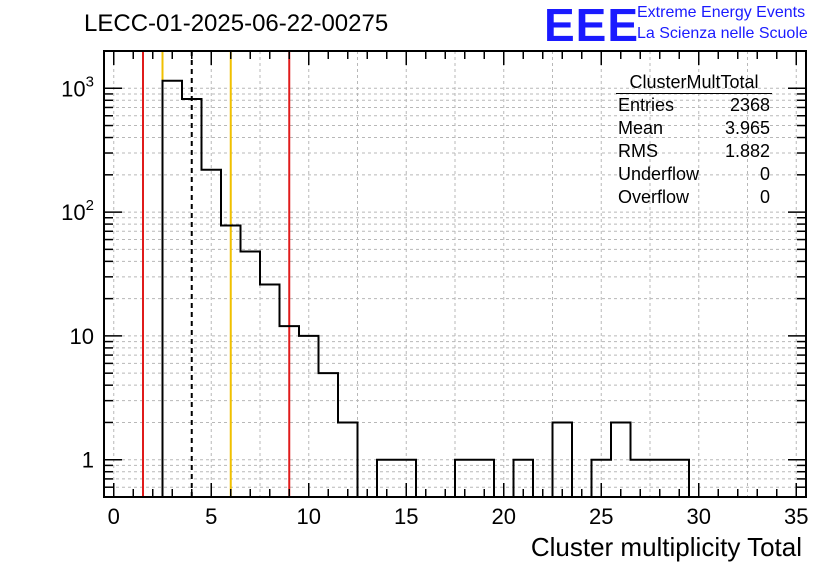 Image resolution: width=836 pixels, height=572 pixels. Describe the element at coordinates (77, 87) in the screenshot. I see `y-tick-label: 10³` at that location.